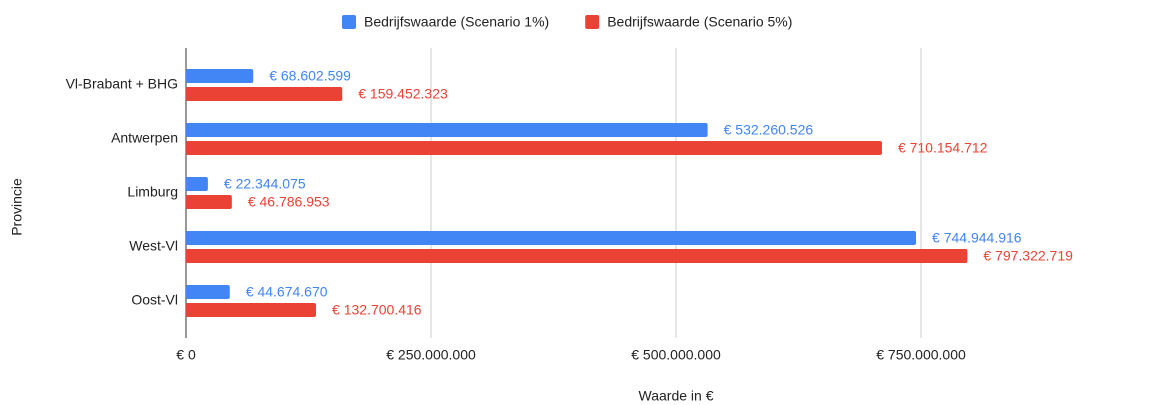  What do you see at coordinates (921, 355) in the screenshot?
I see `x-tick-label: € 750.000.000` at bounding box center [921, 355].